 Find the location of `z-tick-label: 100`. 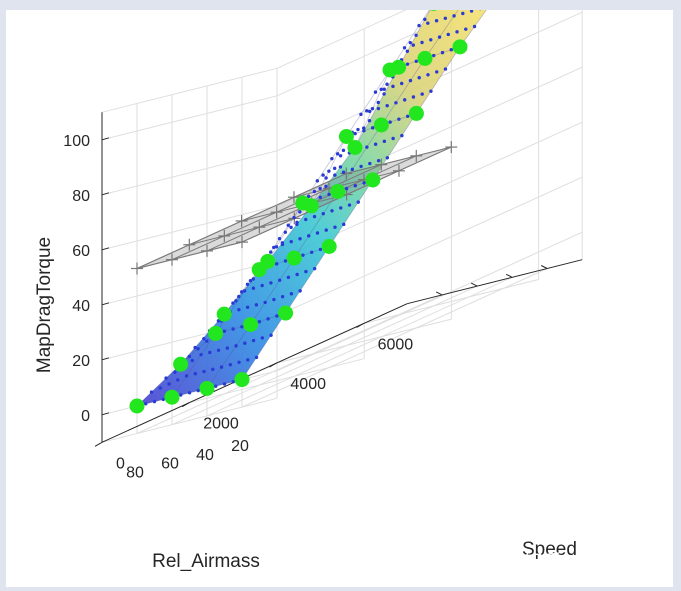

z-tick-label: 100 is located at coordinates (76, 141).